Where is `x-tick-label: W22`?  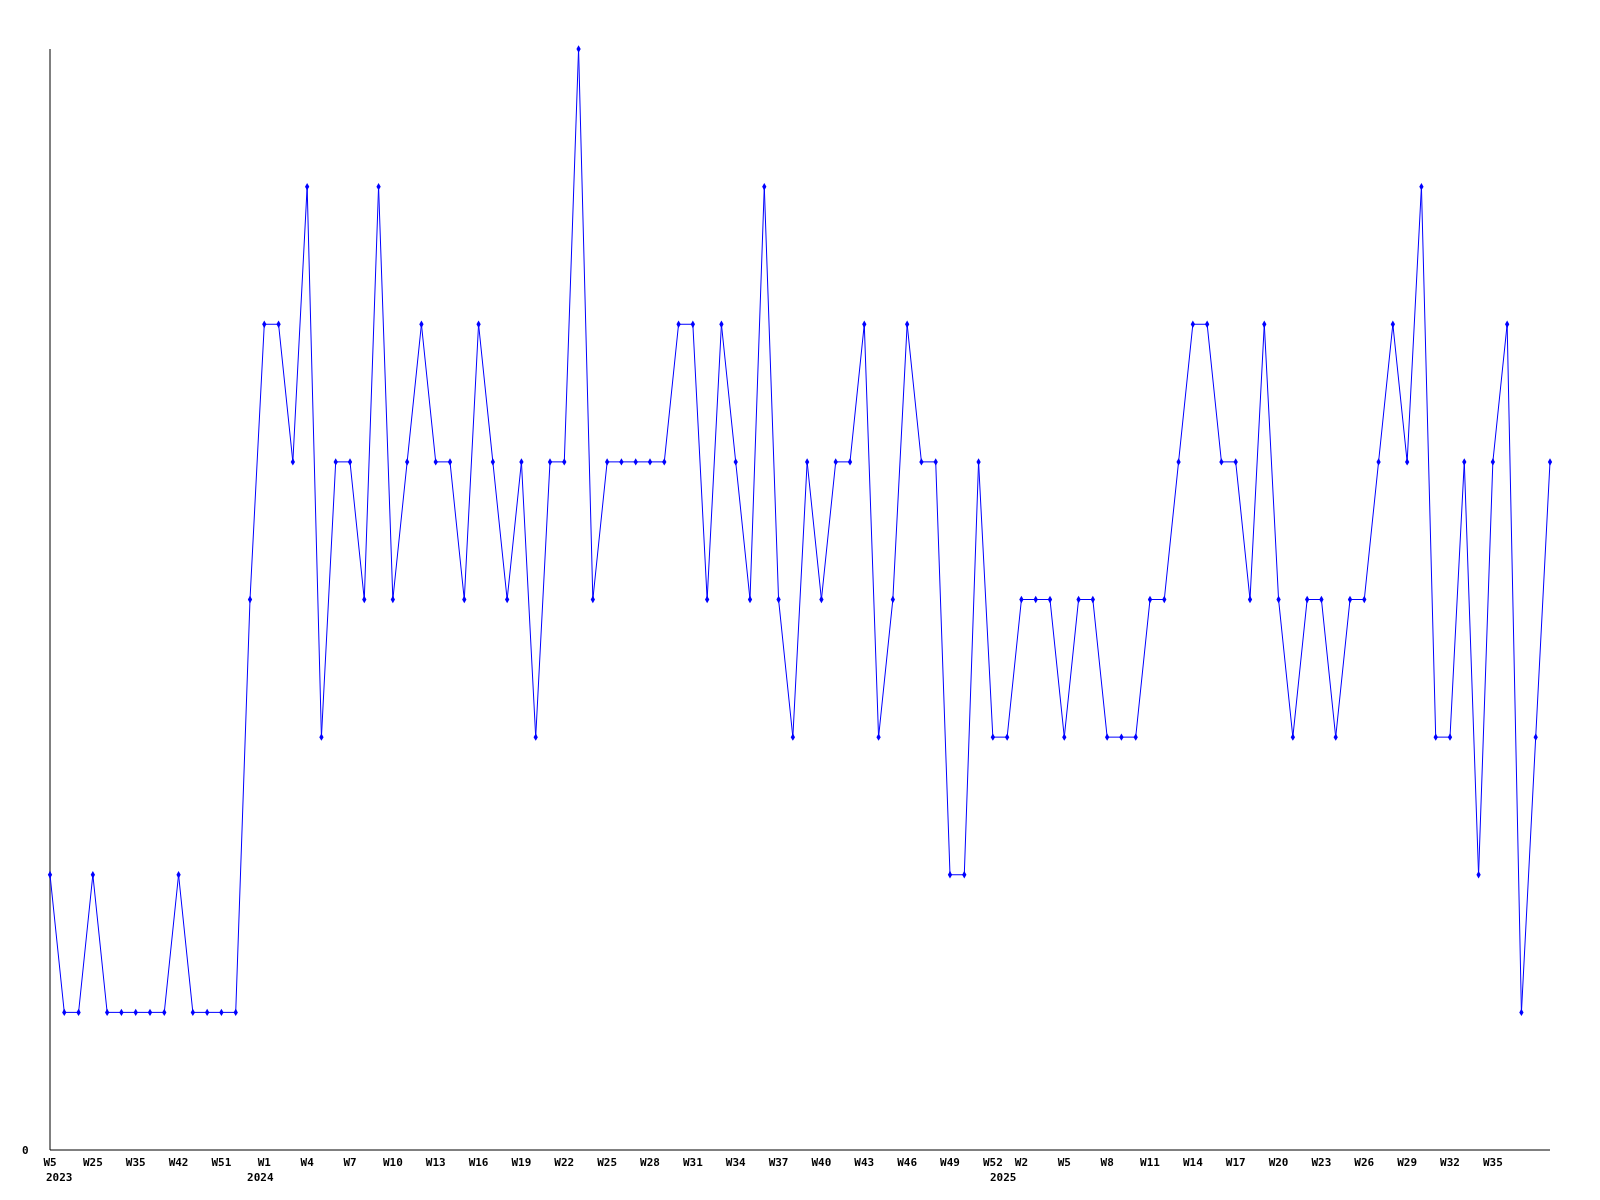 x-tick-label: W22 is located at coordinates (564, 1162).